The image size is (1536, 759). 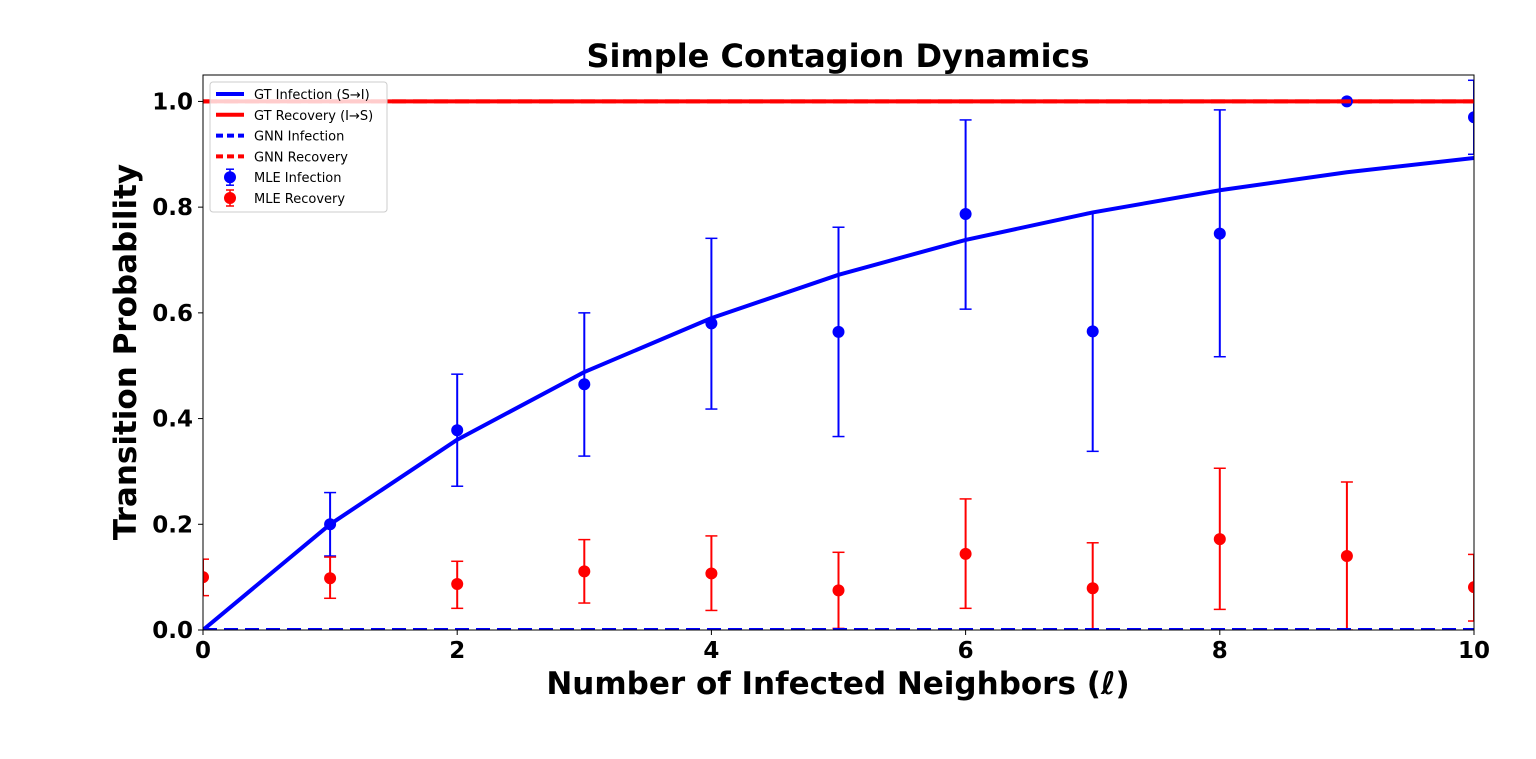 What do you see at coordinates (126, 352) in the screenshot?
I see `y-axis-label: Transition Probability` at bounding box center [126, 352].